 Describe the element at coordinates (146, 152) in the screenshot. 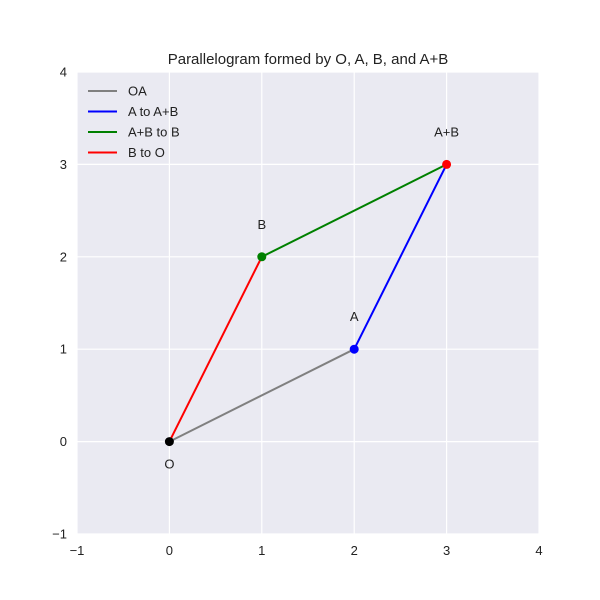

I see `legend-label: B to O` at that location.